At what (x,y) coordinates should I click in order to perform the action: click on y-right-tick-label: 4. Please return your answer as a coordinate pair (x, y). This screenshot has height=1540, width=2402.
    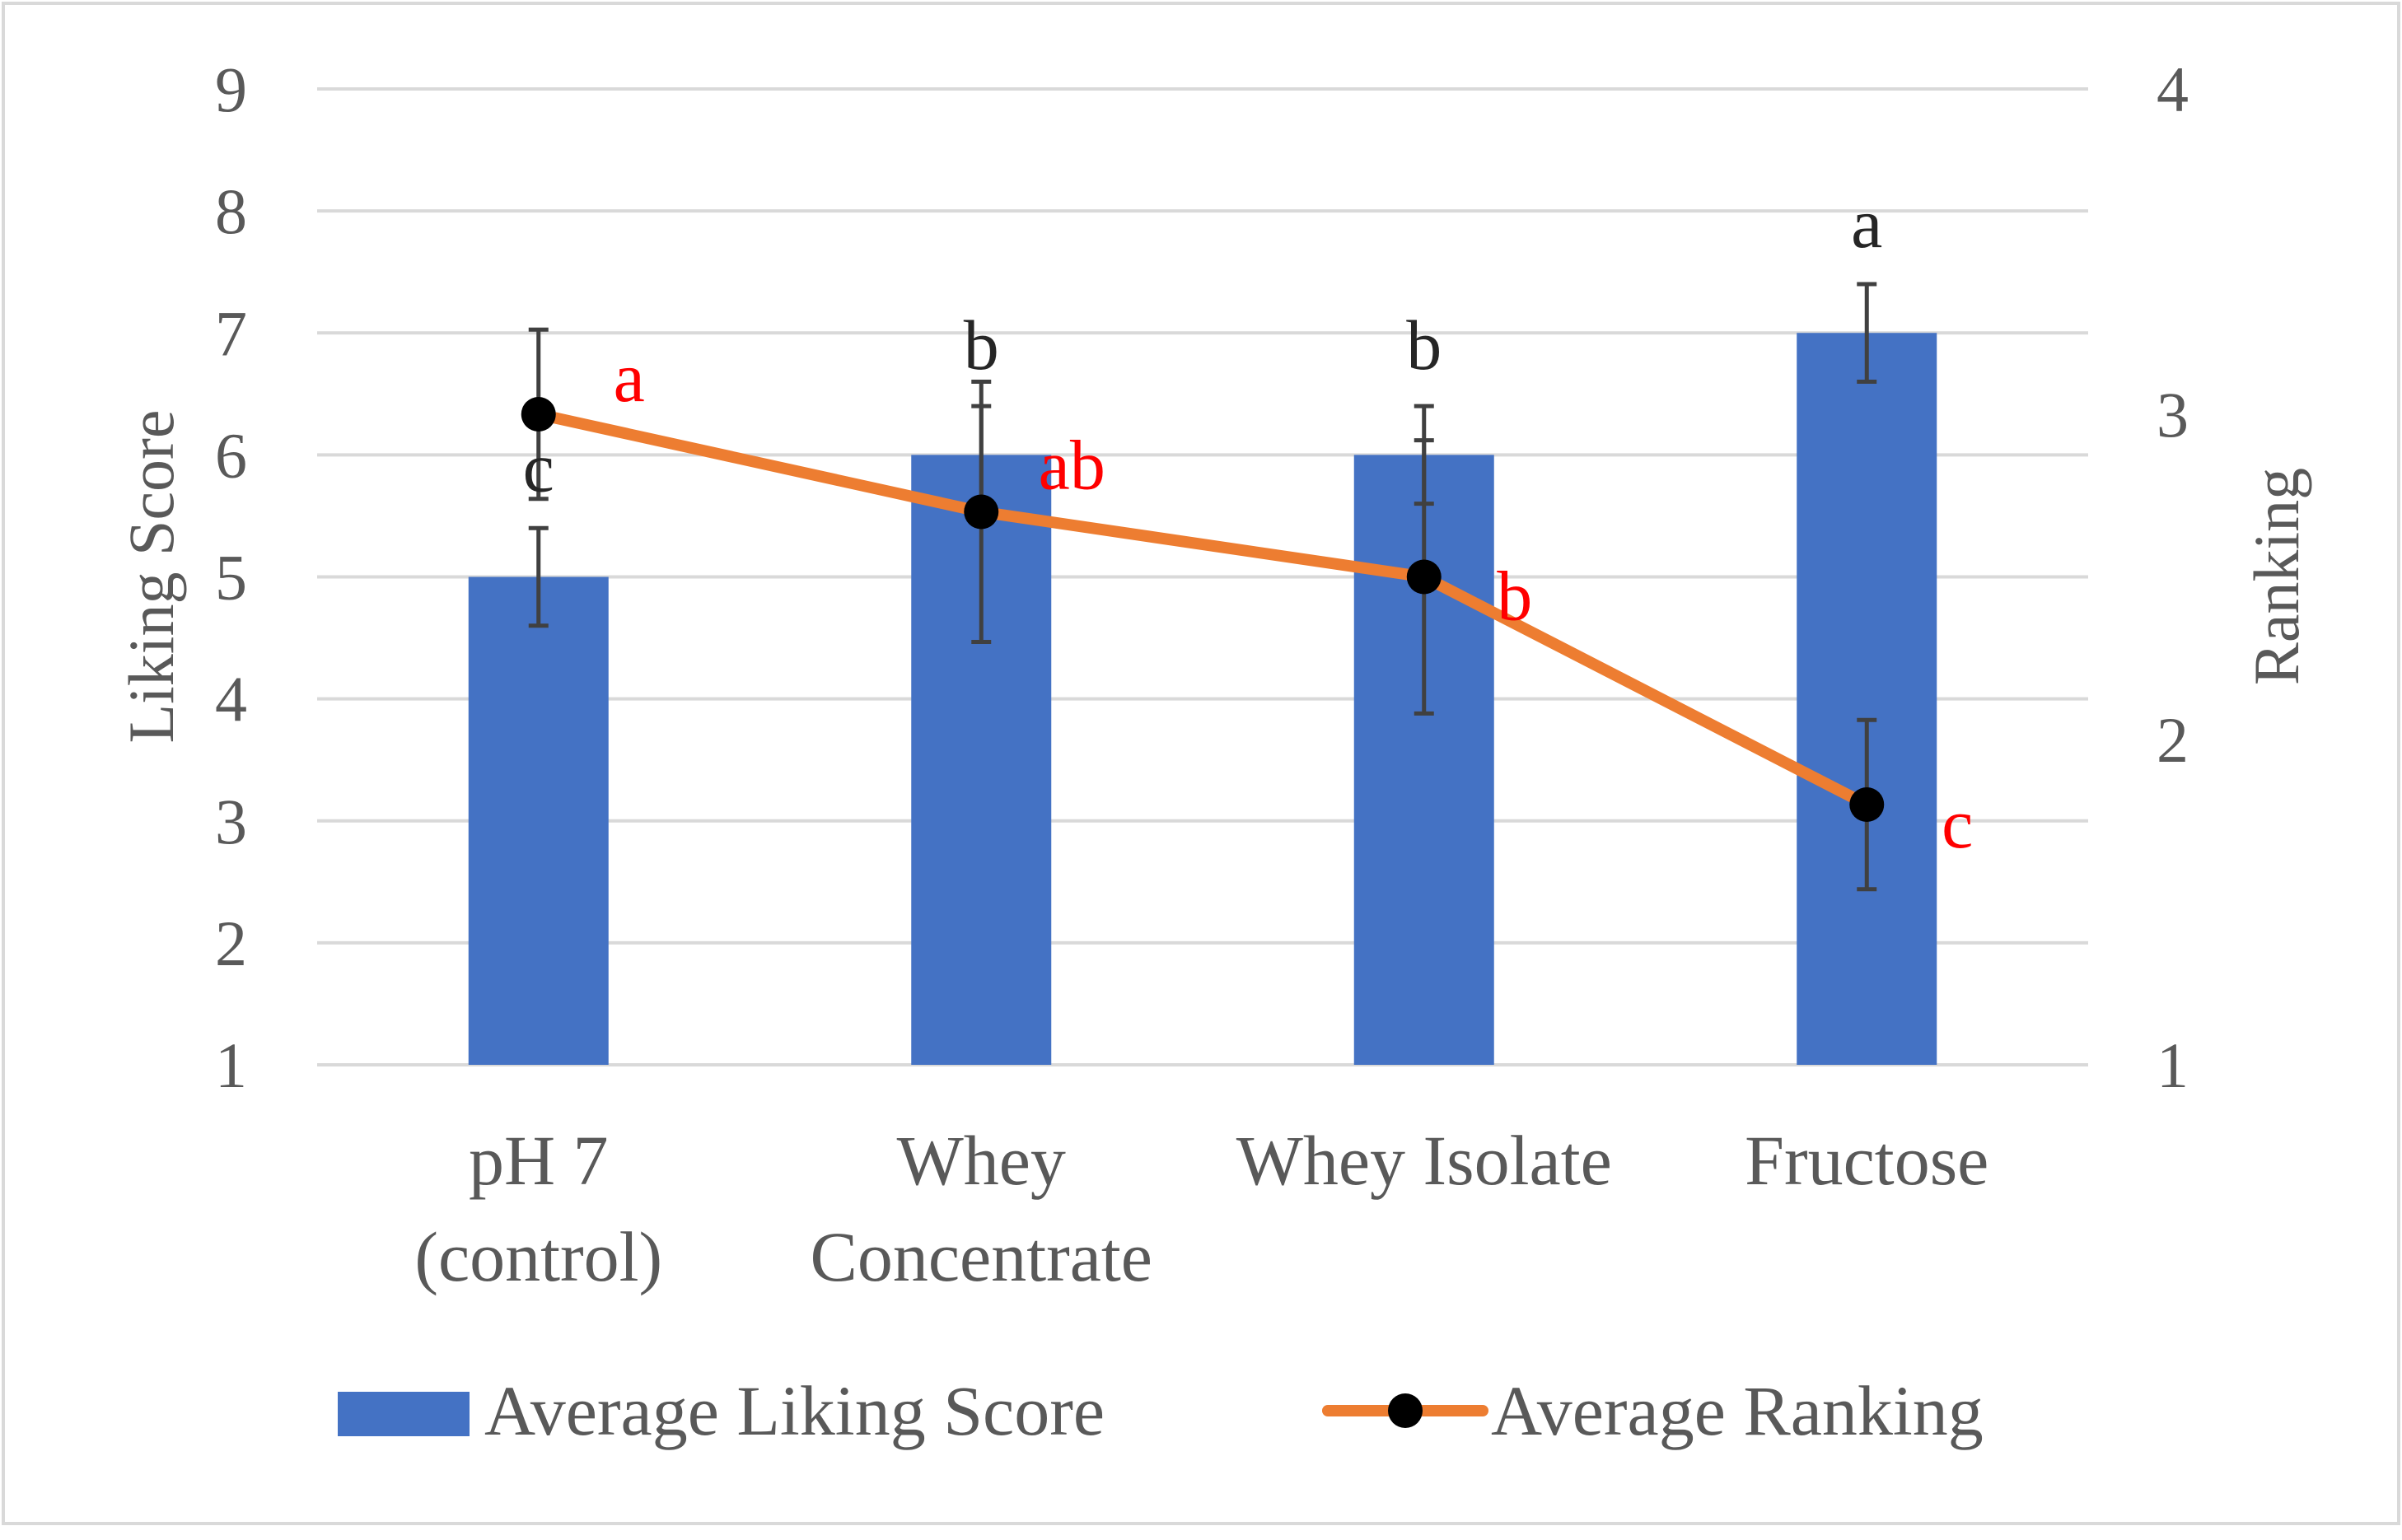
    Looking at the image, I should click on (2173, 89).